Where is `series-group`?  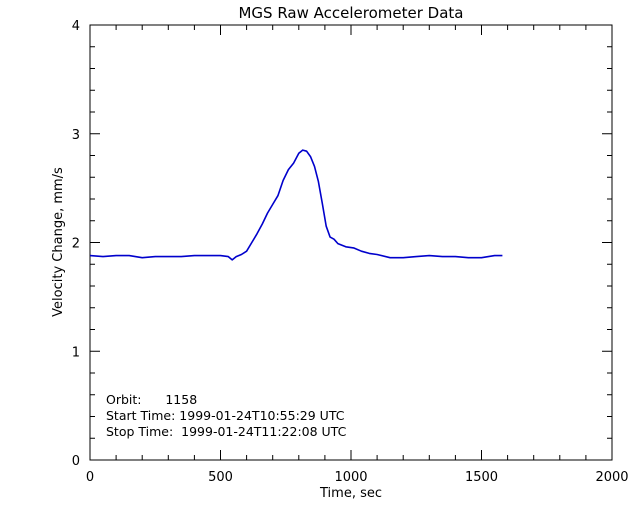 series-group is located at coordinates (296, 205).